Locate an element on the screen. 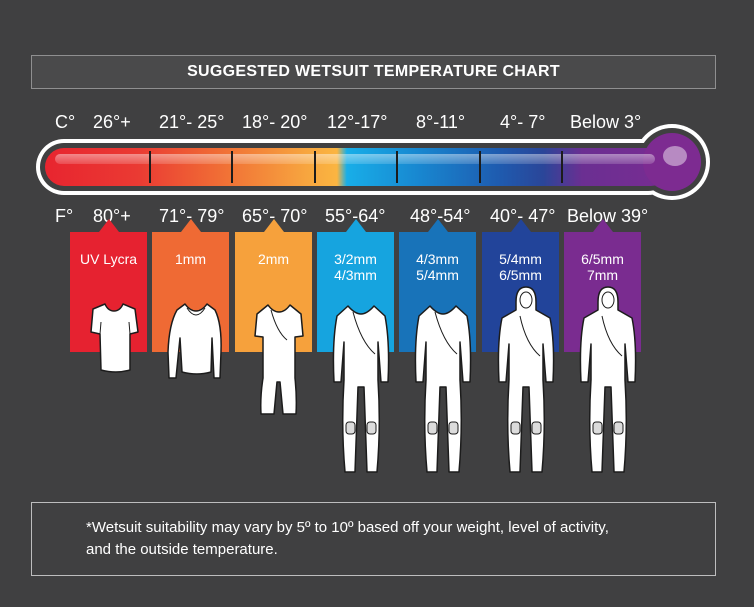 The image size is (754, 607). shorty-wetsuit-icon is located at coordinates (279, 359).